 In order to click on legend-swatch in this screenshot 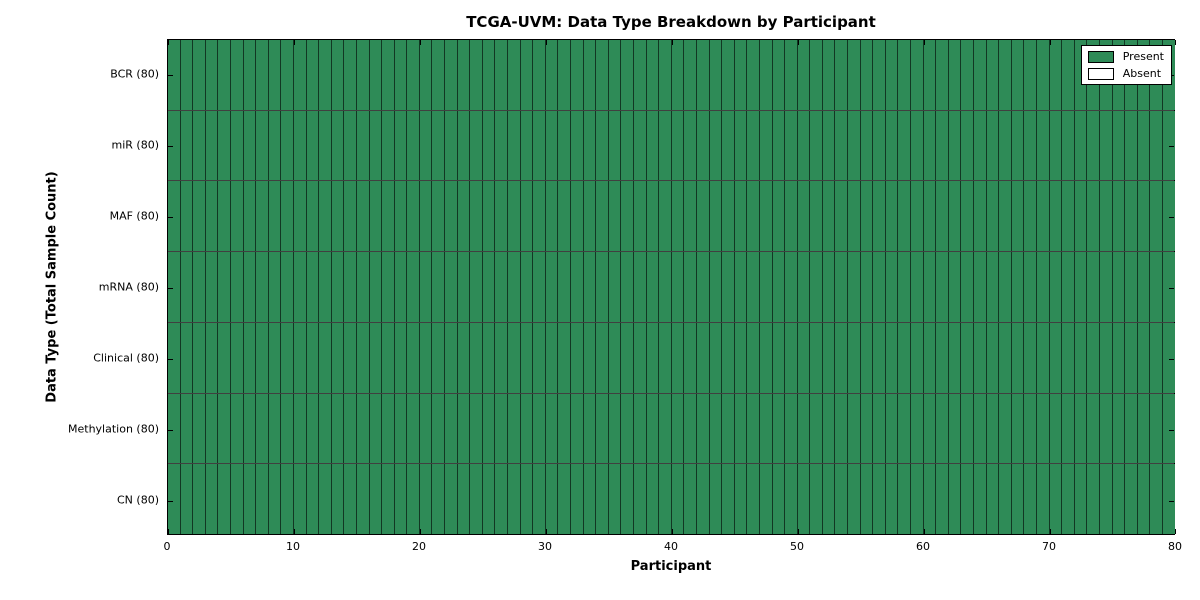, I will do `click(1100, 73)`.